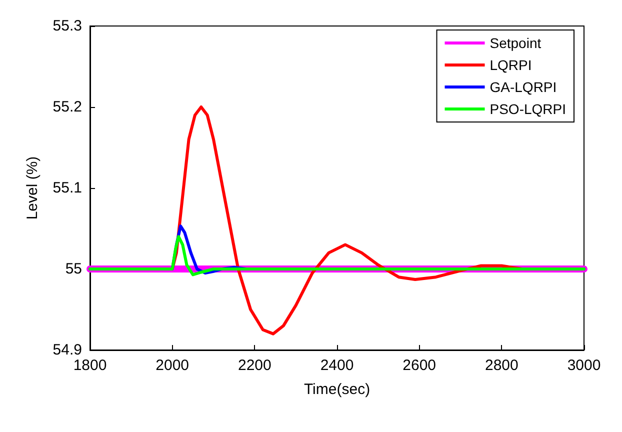 The width and height of the screenshot is (622, 432). What do you see at coordinates (67, 26) in the screenshot?
I see `y-tick-label: 55.3` at bounding box center [67, 26].